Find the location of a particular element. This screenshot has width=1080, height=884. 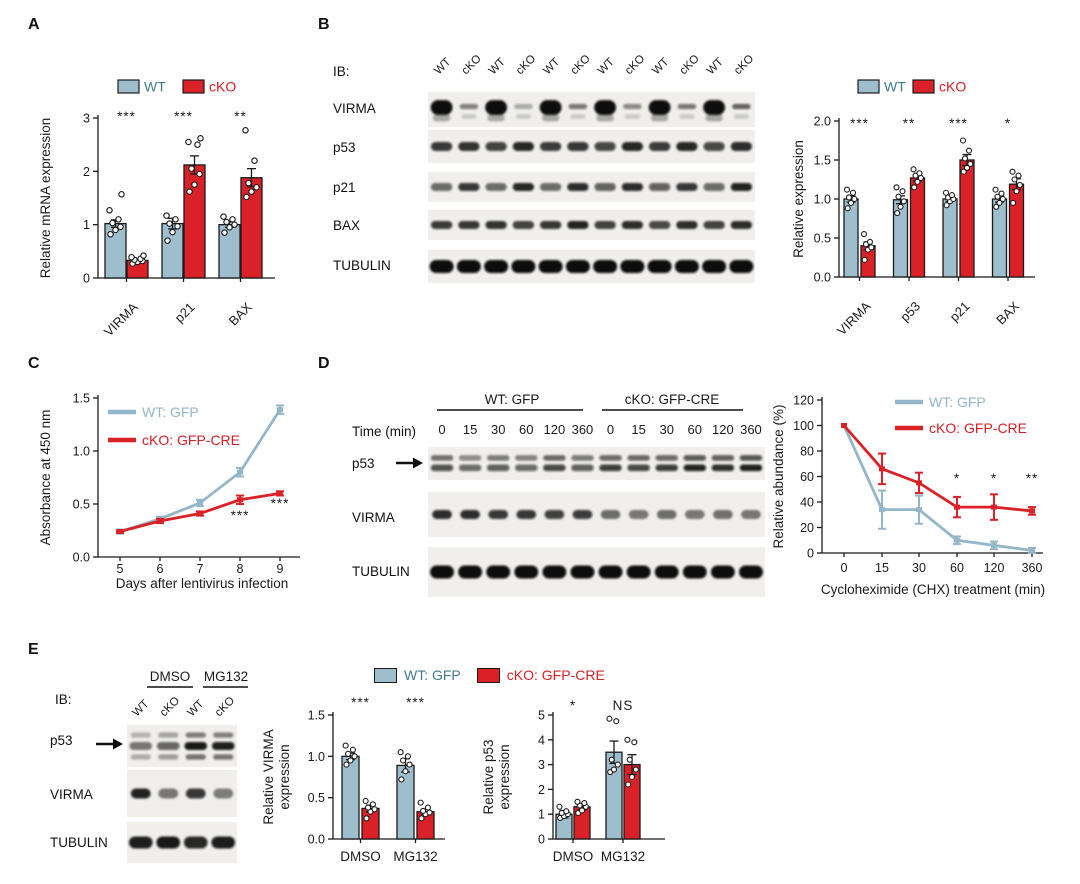

svg-text: VIRMA is located at coordinates (121, 319).